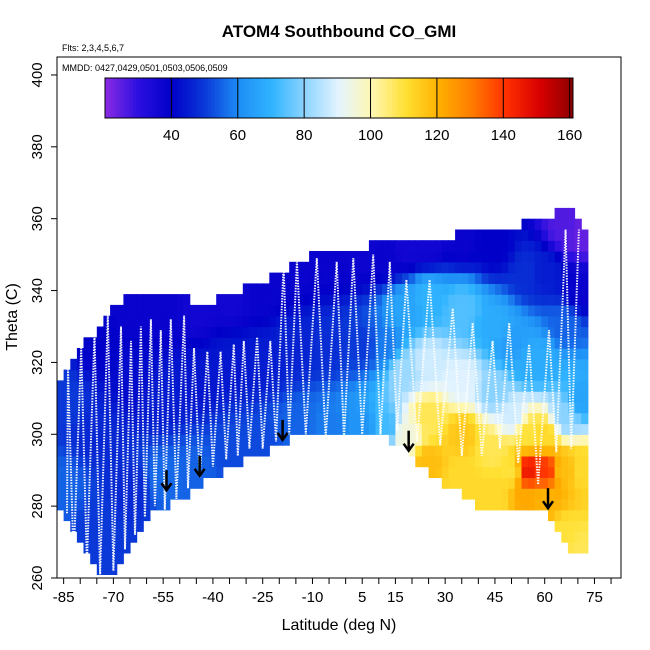 This screenshot has height=650, width=650. What do you see at coordinates (37, 577) in the screenshot?
I see `y-tick-label: 260` at bounding box center [37, 577].